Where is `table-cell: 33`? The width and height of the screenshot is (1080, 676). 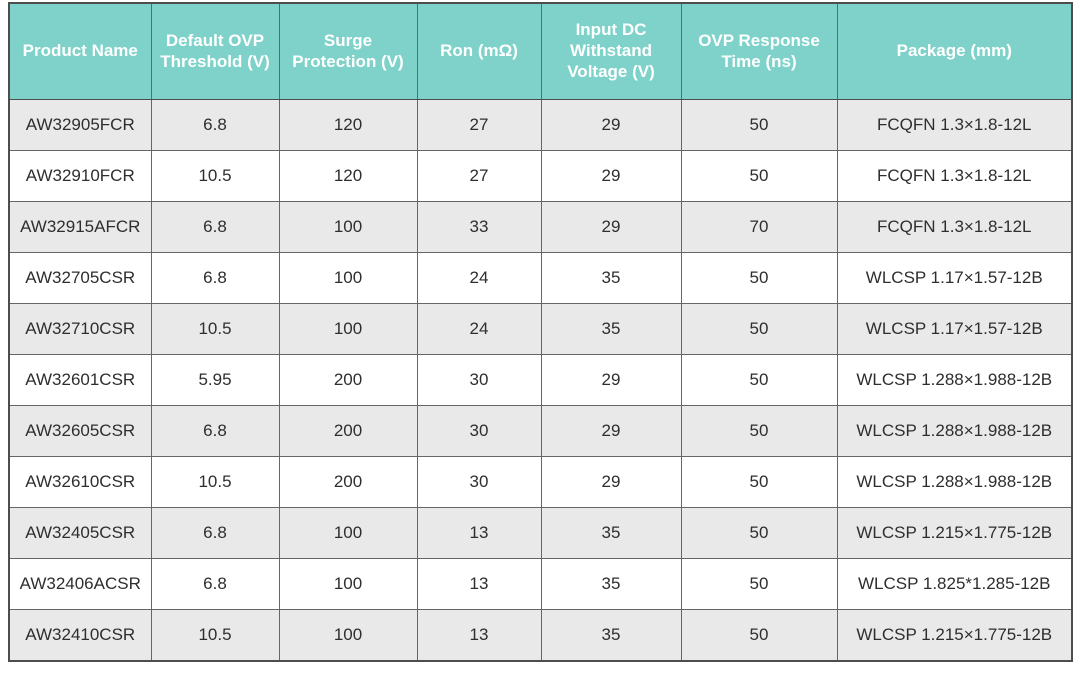 table-cell: 33 is located at coordinates (479, 227).